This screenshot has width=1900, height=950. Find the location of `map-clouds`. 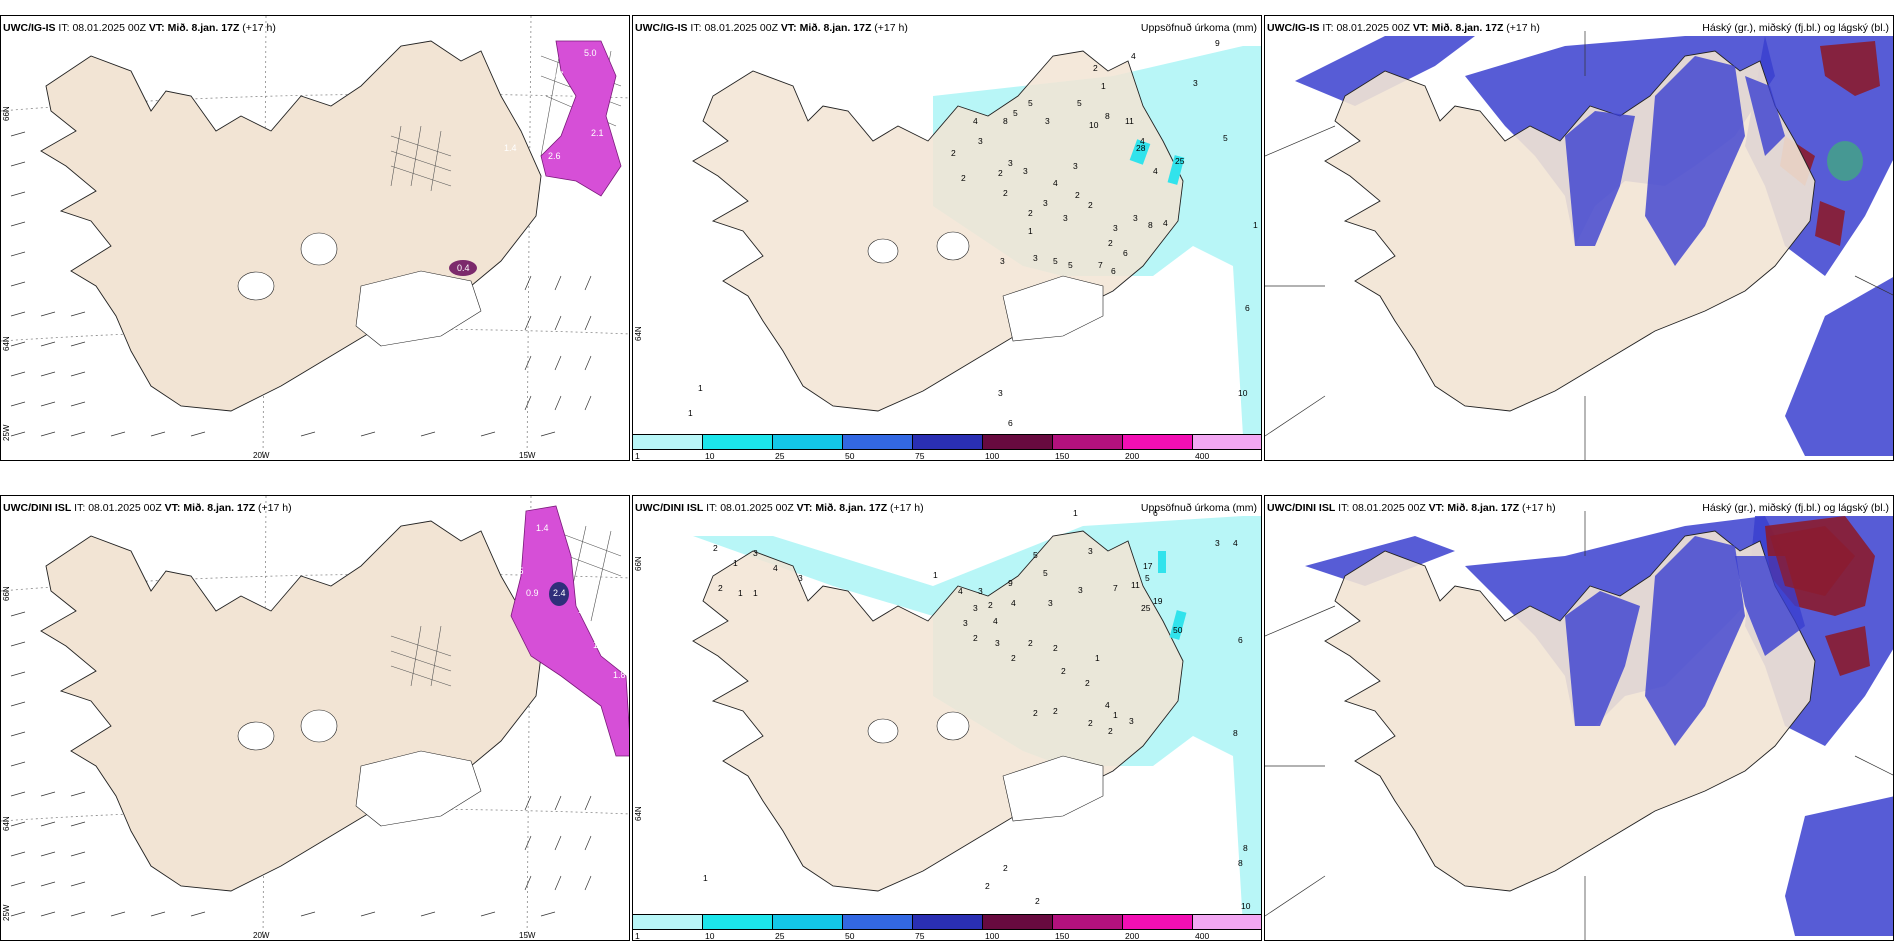

map-clouds is located at coordinates (1579, 725).